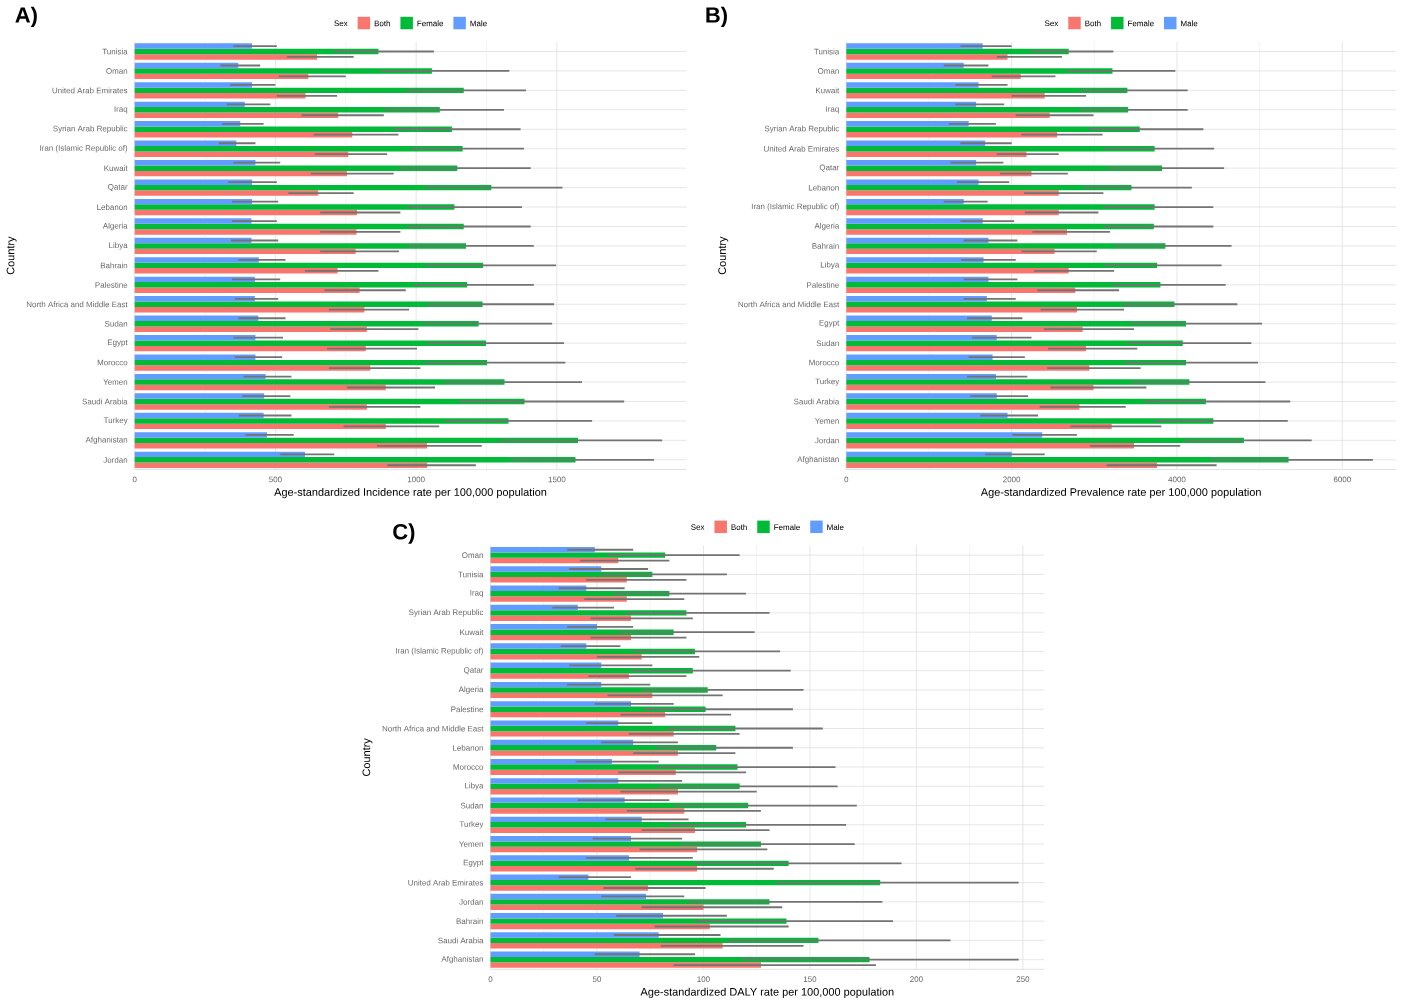 This screenshot has width=1404, height=1004. What do you see at coordinates (26, 16) in the screenshot?
I see `chart-title: A)` at bounding box center [26, 16].